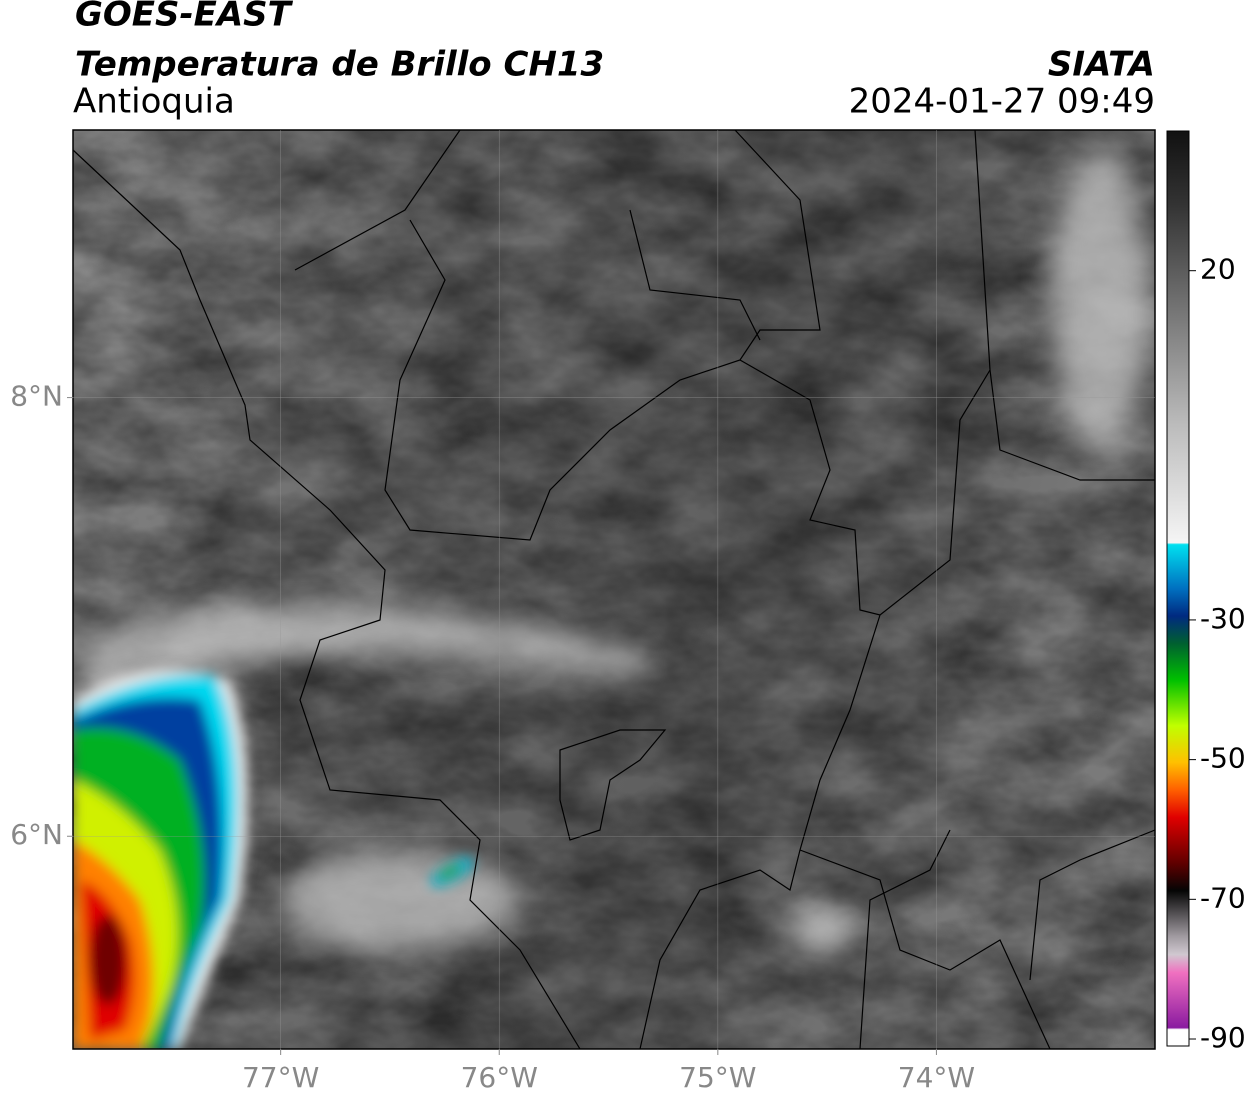 The width and height of the screenshot is (1252, 1099). I want to click on colorbar-label: -30, so click(1223, 618).